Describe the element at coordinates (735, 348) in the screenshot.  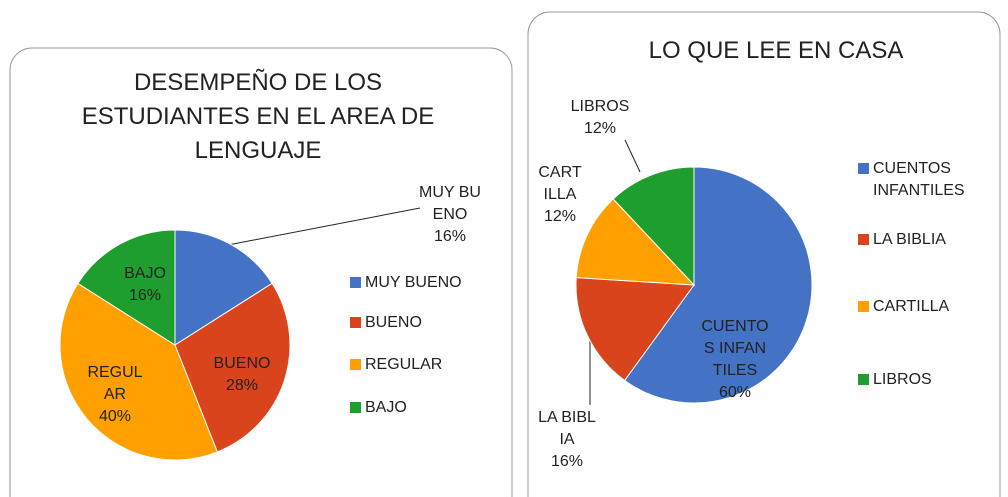
I see `data-label-name: CUENTOS INFANTILES` at that location.